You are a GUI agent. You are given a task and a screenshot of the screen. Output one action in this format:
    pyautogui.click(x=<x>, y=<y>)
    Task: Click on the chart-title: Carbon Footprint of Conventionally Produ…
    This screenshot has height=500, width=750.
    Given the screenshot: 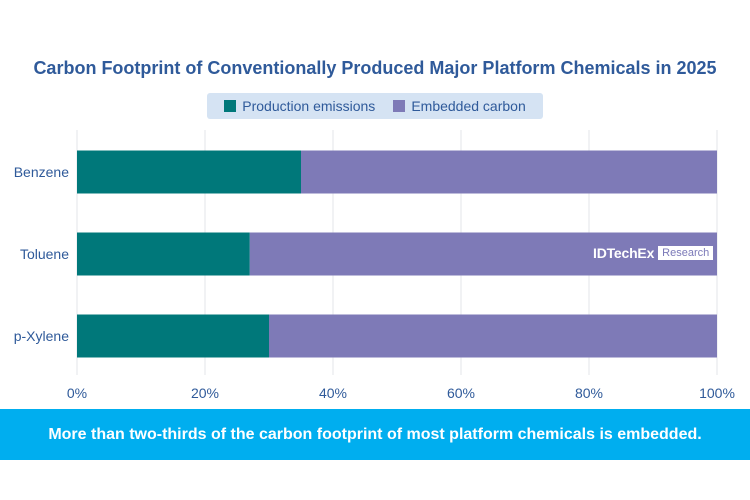 What is the action you would take?
    pyautogui.click(x=375, y=68)
    